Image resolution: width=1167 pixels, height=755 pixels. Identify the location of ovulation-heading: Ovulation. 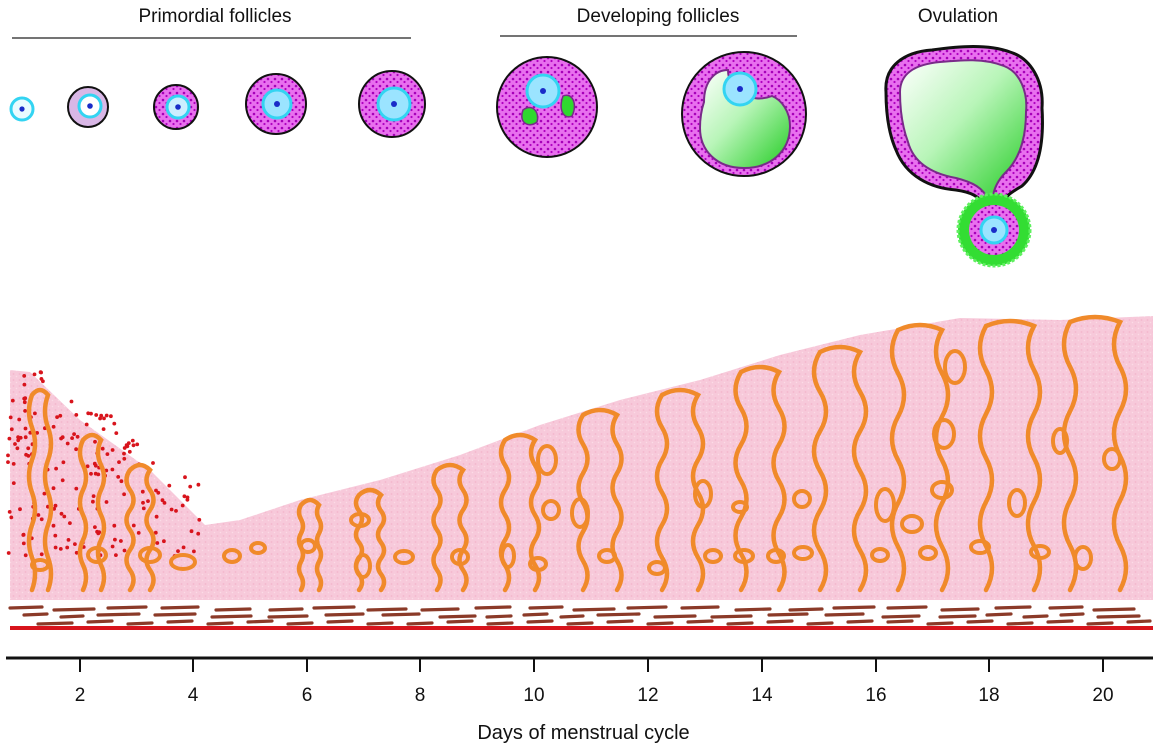
(958, 16).